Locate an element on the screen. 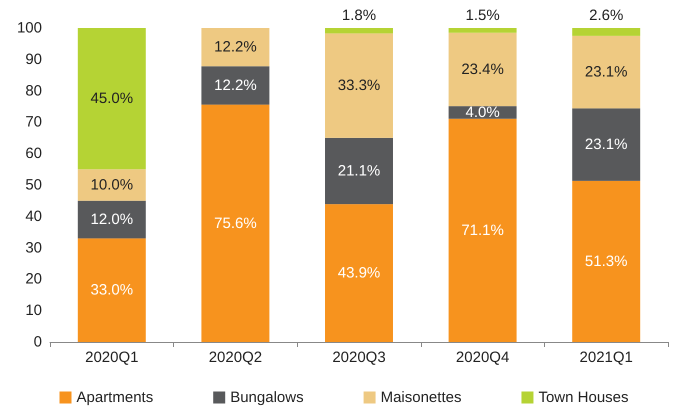  data-label: 1.8% is located at coordinates (359, 15).